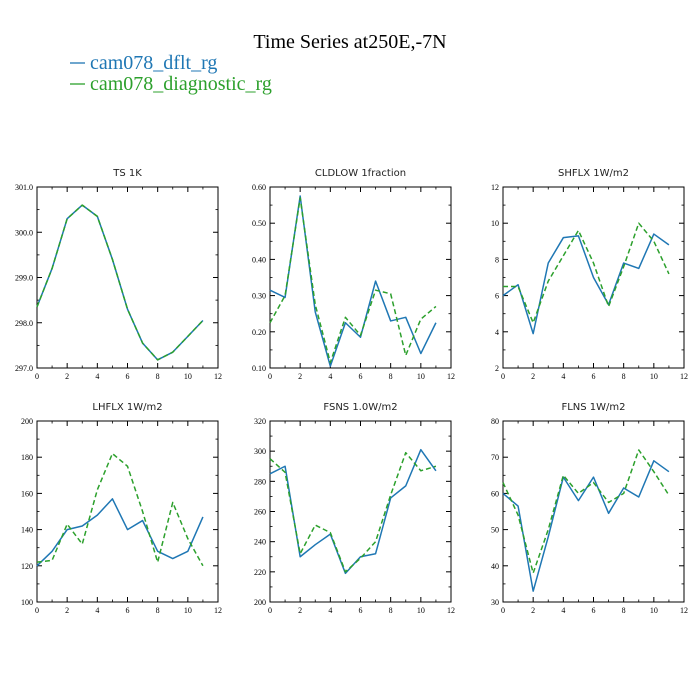 The image size is (700, 700). Describe the element at coordinates (27, 602) in the screenshot. I see `y-tick-label: 100` at that location.